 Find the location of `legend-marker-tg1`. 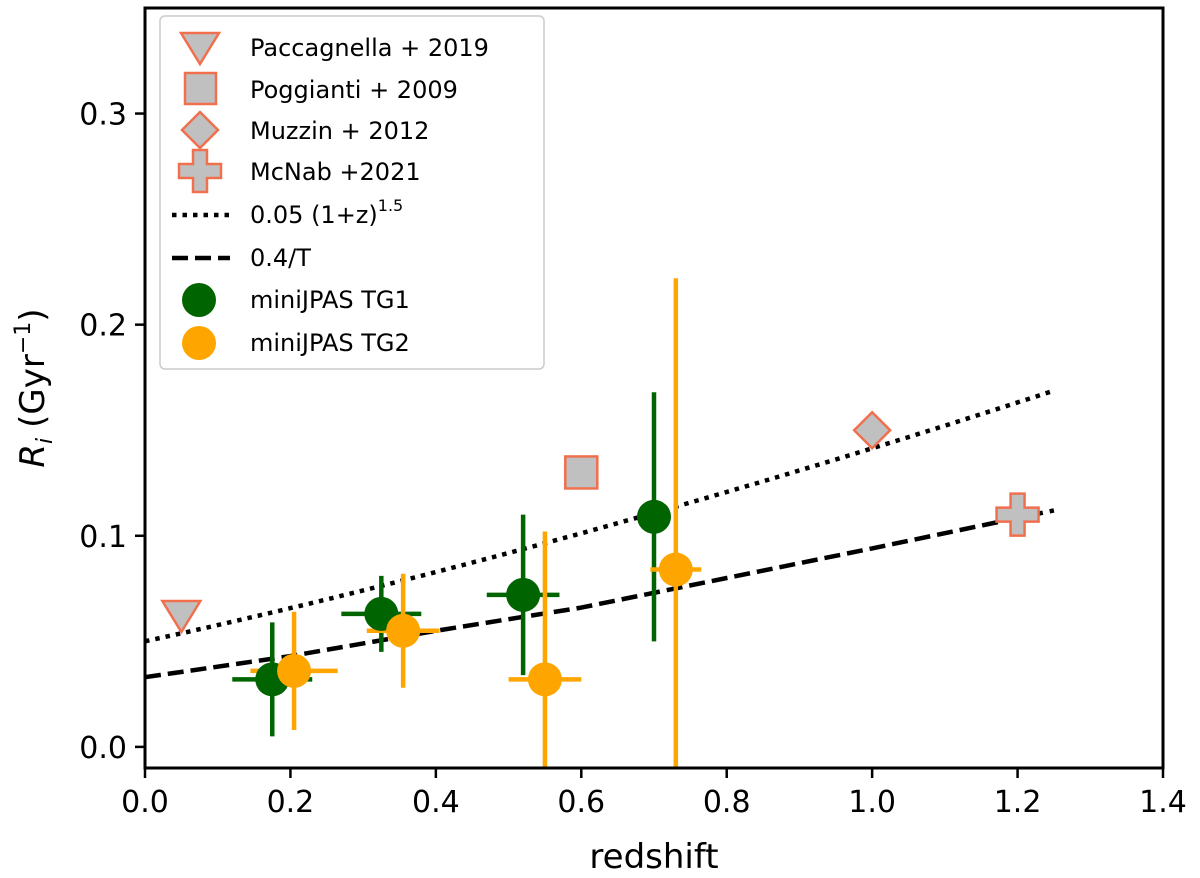

legend-marker-tg1 is located at coordinates (199, 300).